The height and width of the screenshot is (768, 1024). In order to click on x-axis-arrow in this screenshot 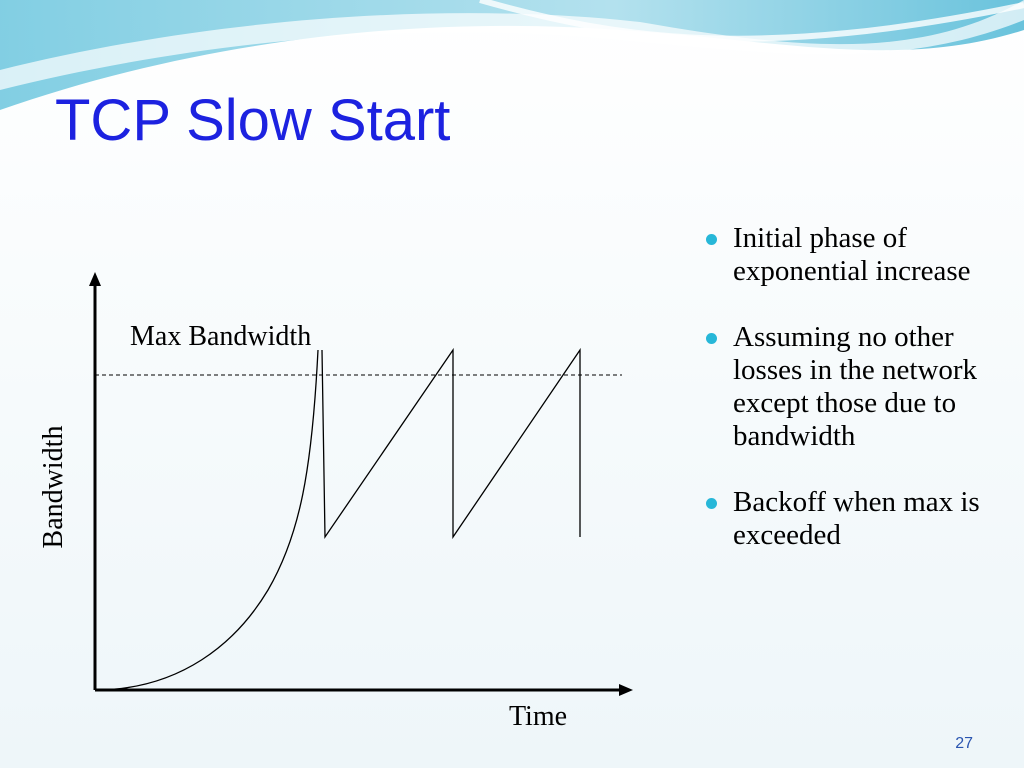, I will do `click(626, 690)`.